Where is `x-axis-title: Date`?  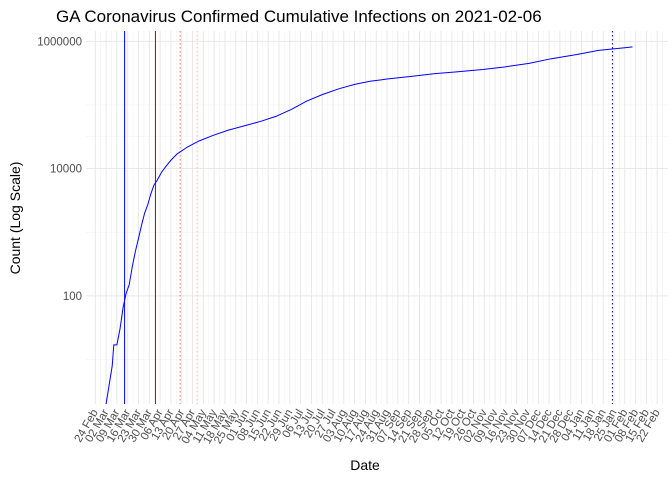
x-axis-title: Date is located at coordinates (365, 465).